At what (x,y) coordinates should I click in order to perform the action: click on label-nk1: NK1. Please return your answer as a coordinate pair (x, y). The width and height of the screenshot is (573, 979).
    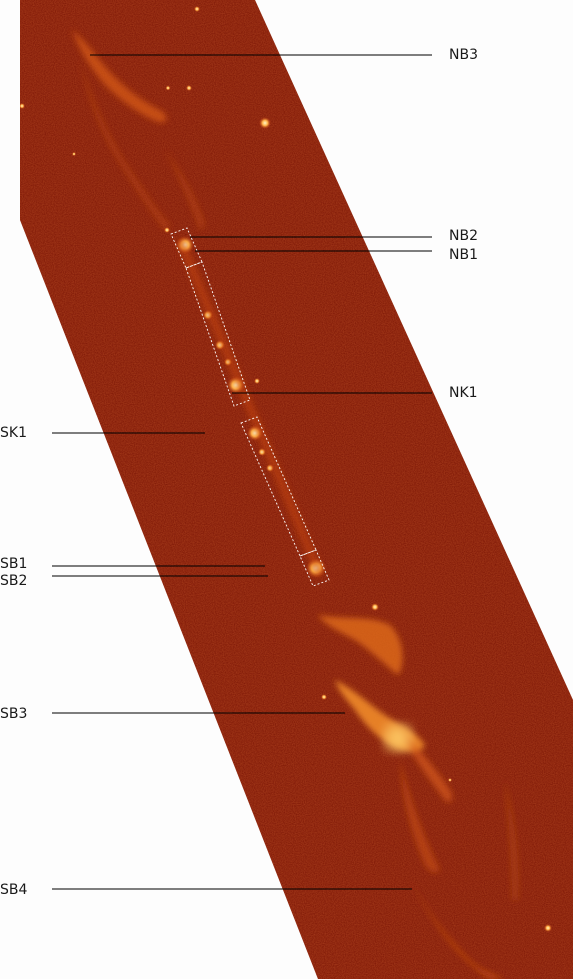
    Looking at the image, I should click on (463, 393).